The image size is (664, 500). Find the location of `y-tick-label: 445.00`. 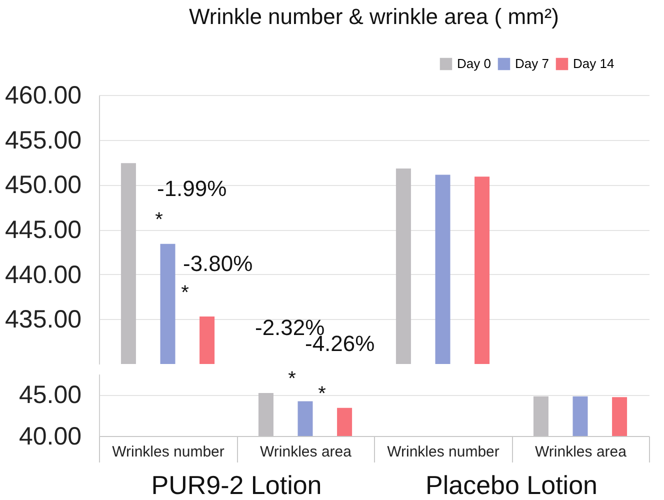

y-tick-label: 445.00 is located at coordinates (43, 230).